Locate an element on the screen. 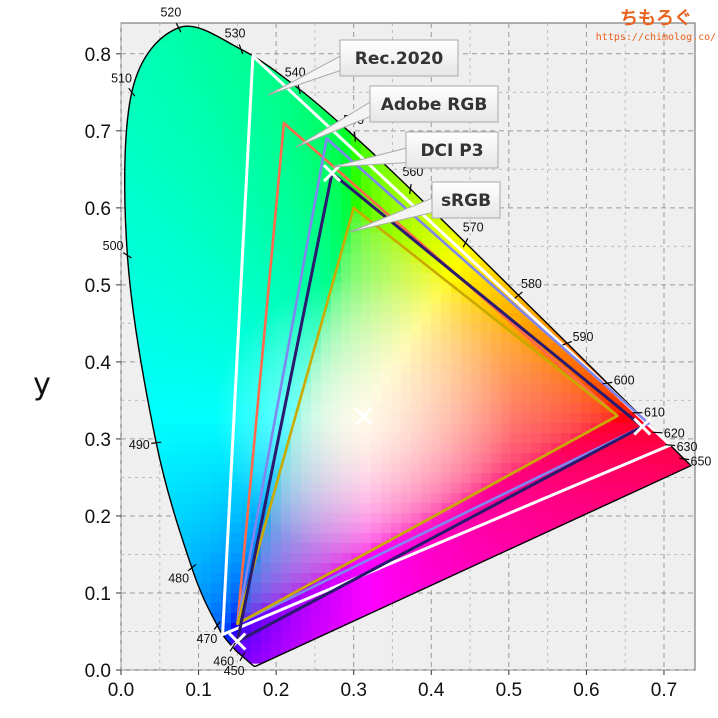 This screenshot has width=718, height=718. y-tick-label: 0.4 is located at coordinates (98, 363).